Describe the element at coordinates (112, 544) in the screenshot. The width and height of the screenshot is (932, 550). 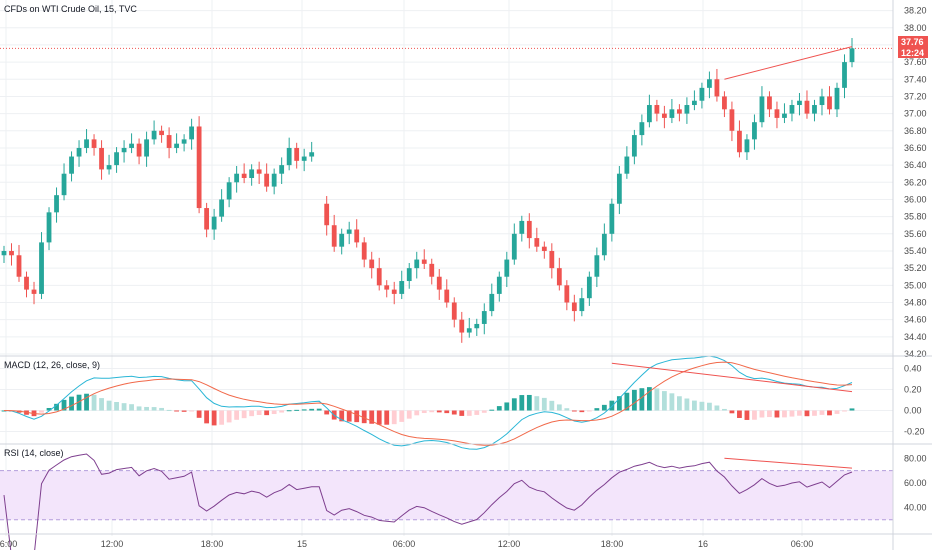
I see `x-tick-label: 12:00` at that location.